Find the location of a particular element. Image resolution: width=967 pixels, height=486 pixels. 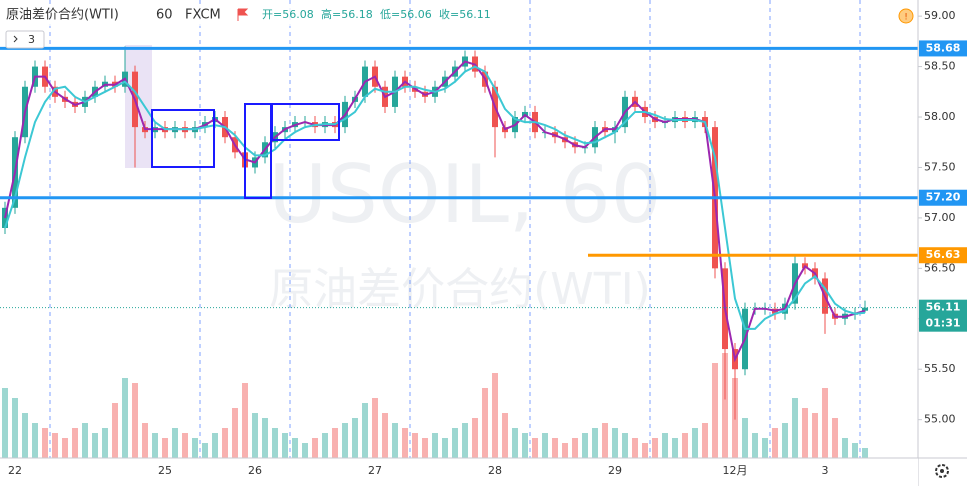

x-tick-label: 28 is located at coordinates (495, 470).